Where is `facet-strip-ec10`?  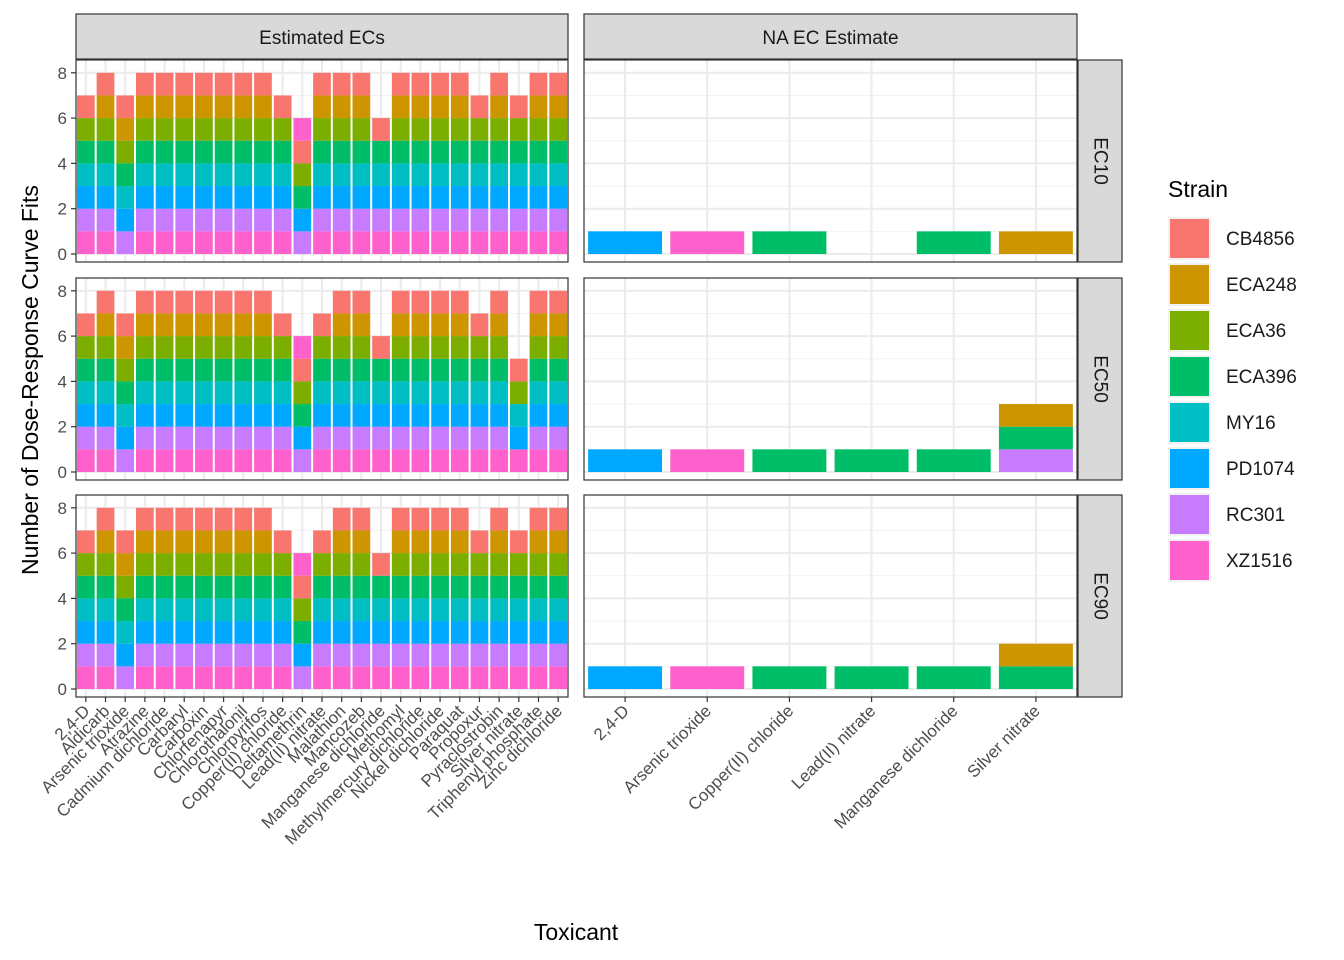
facet-strip-ec10 is located at coordinates (1100, 161).